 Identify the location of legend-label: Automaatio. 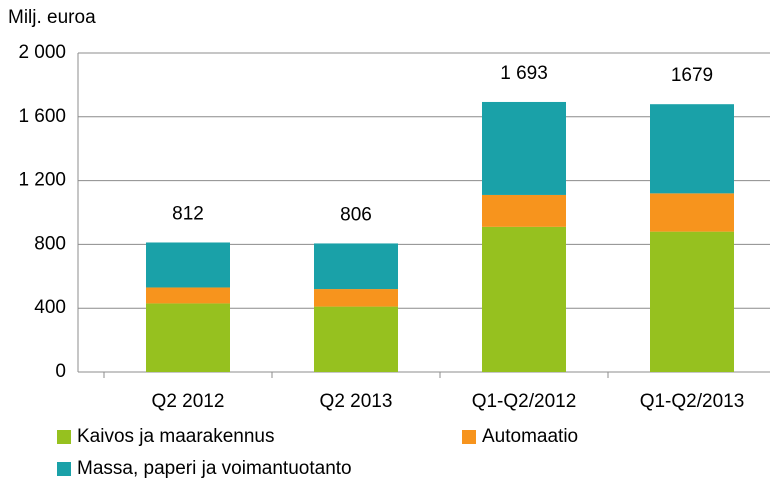
(530, 436).